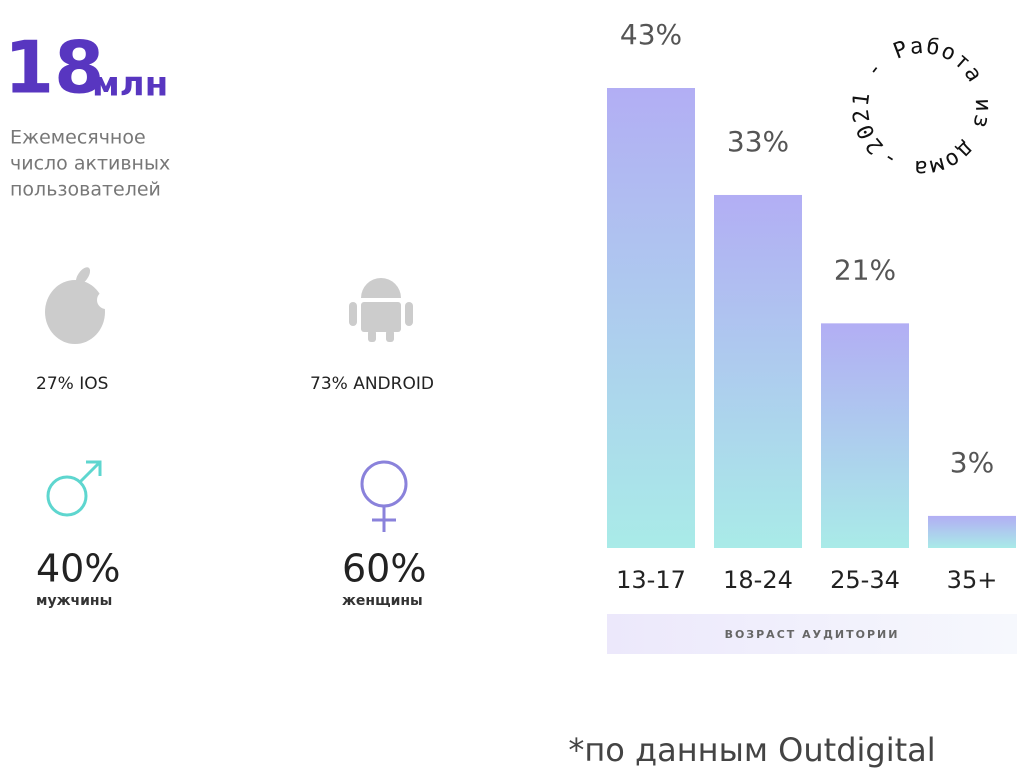 This screenshot has width=1031, height=779. I want to click on gender-percent: 60%, so click(384, 569).